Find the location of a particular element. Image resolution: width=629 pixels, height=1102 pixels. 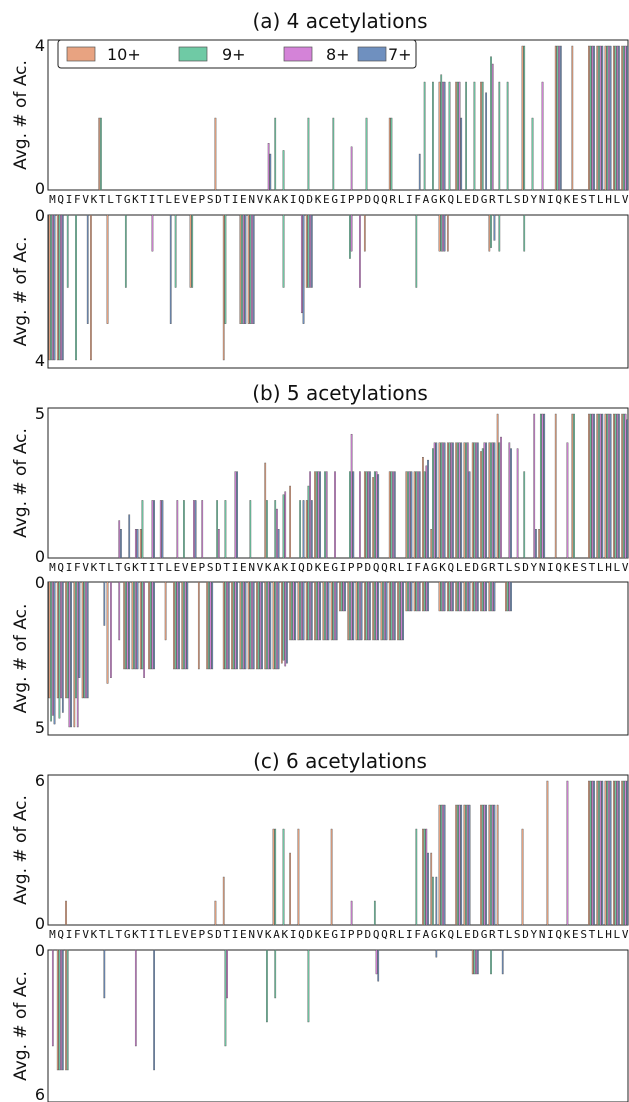

panel-a-tick-bottom-zero: 0 is located at coordinates (40, 215).